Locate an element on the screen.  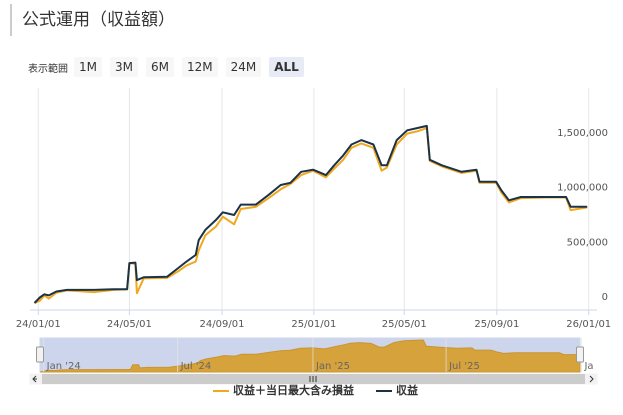
range-button: 6M is located at coordinates (160, 67).